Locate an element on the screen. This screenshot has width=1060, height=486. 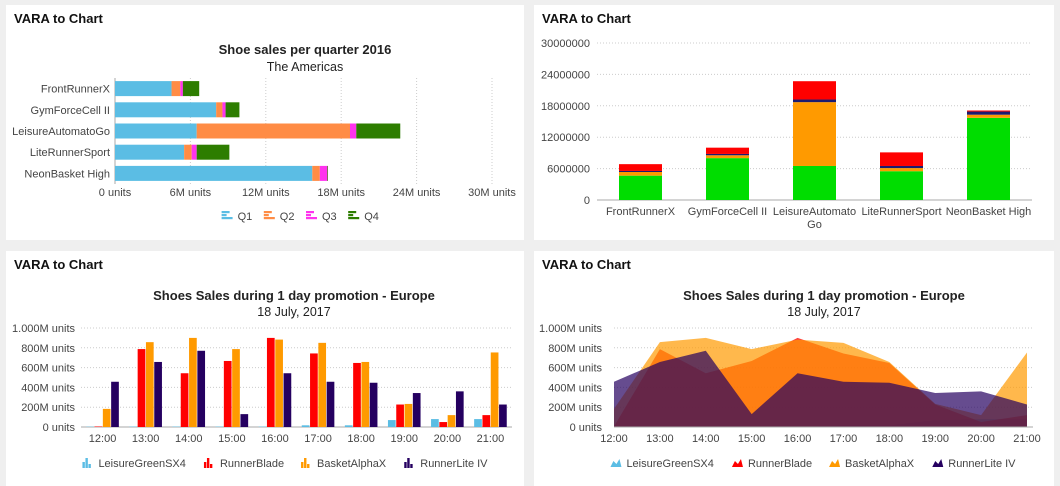
y-tick-label: 600M units is located at coordinates (575, 369).